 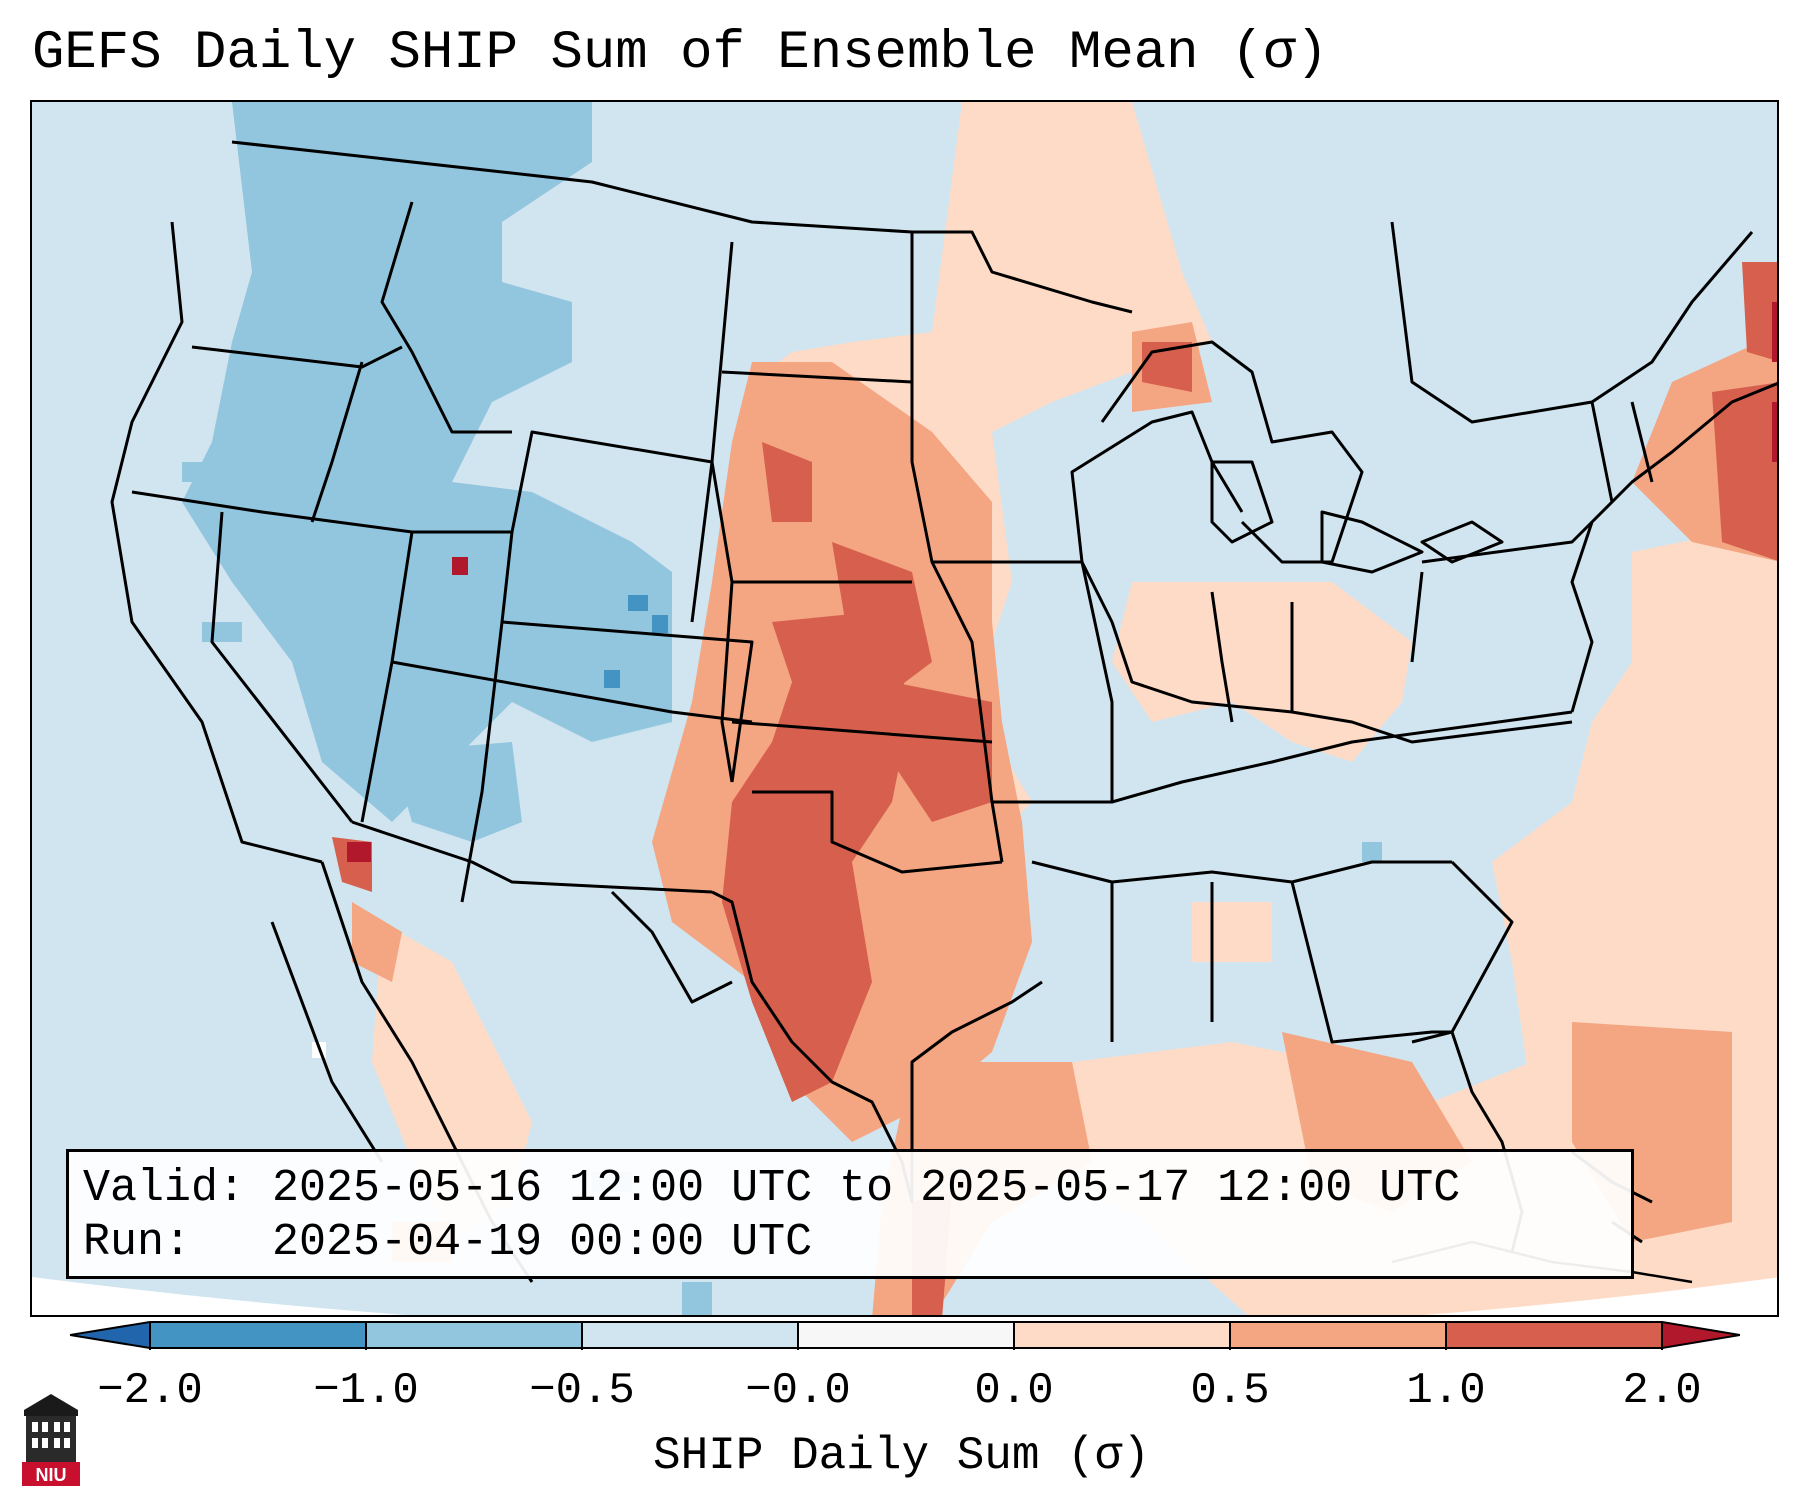 I want to click on university-building-icon: NIU, so click(x=51, y=1440).